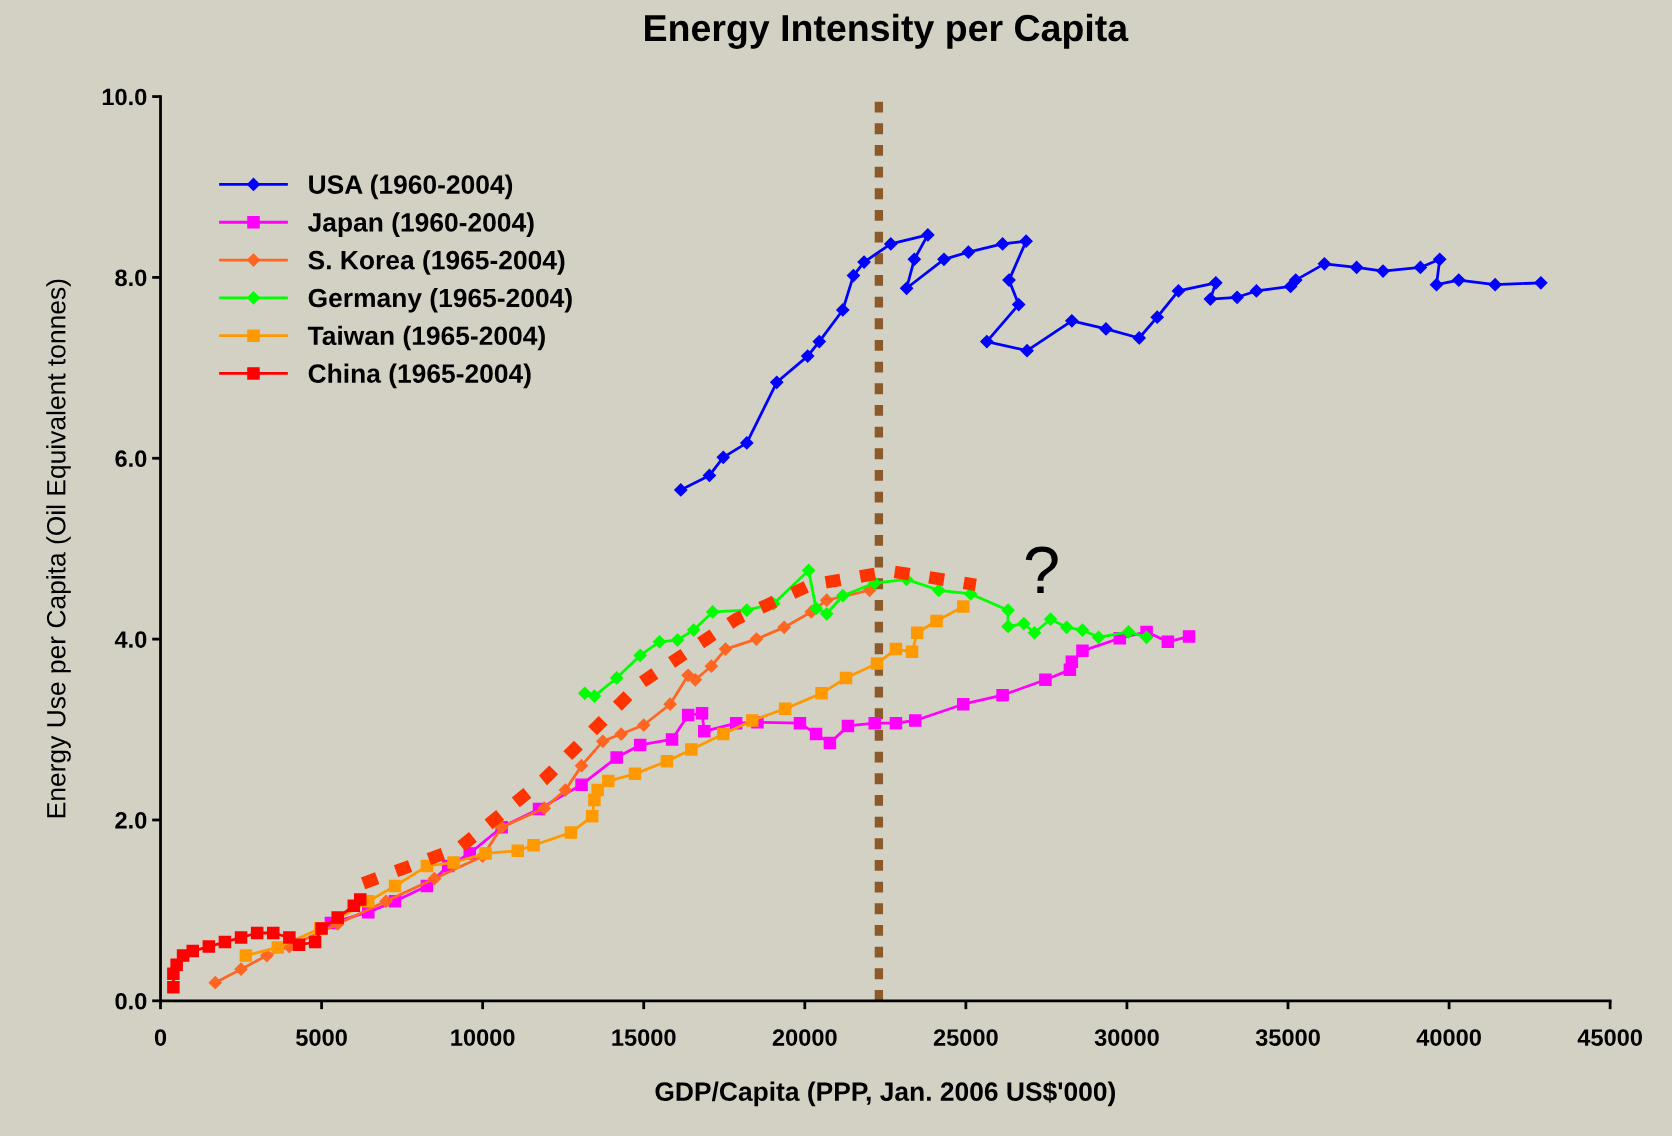  I want to click on x-tick-label: 0, so click(160, 1037).